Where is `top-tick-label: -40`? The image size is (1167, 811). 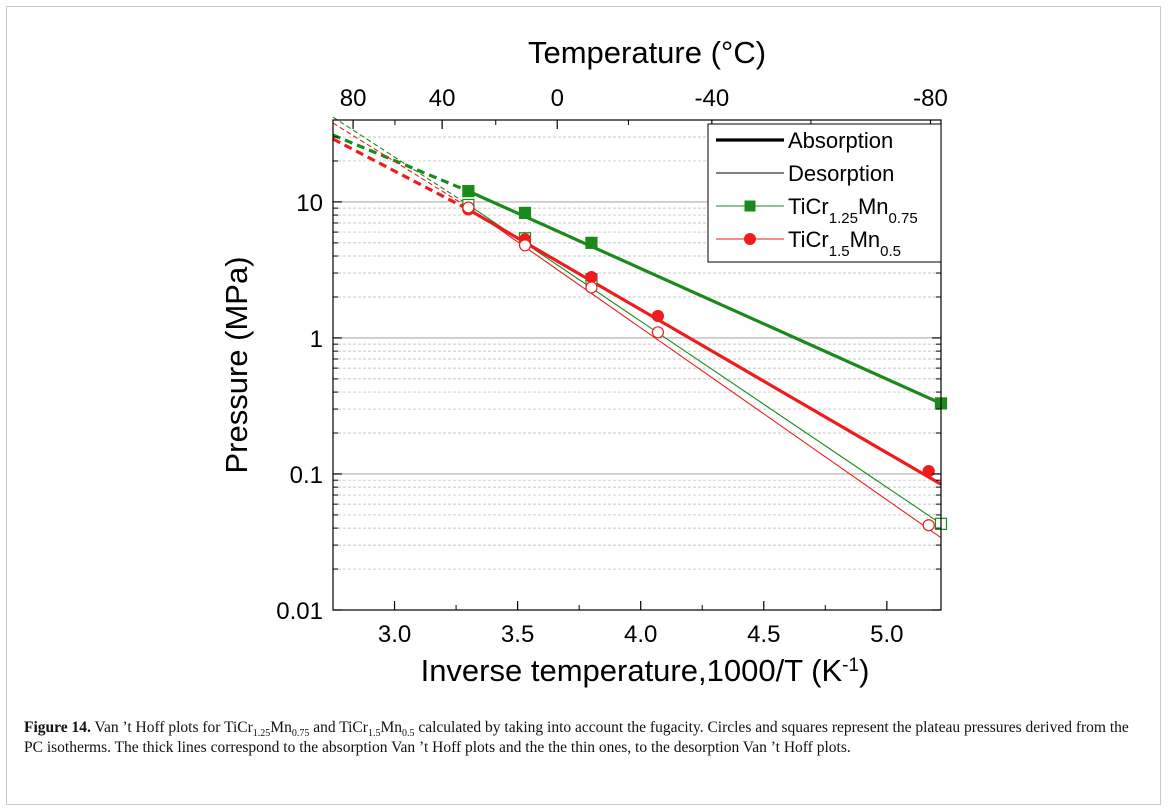 top-tick-label: -40 is located at coordinates (712, 98).